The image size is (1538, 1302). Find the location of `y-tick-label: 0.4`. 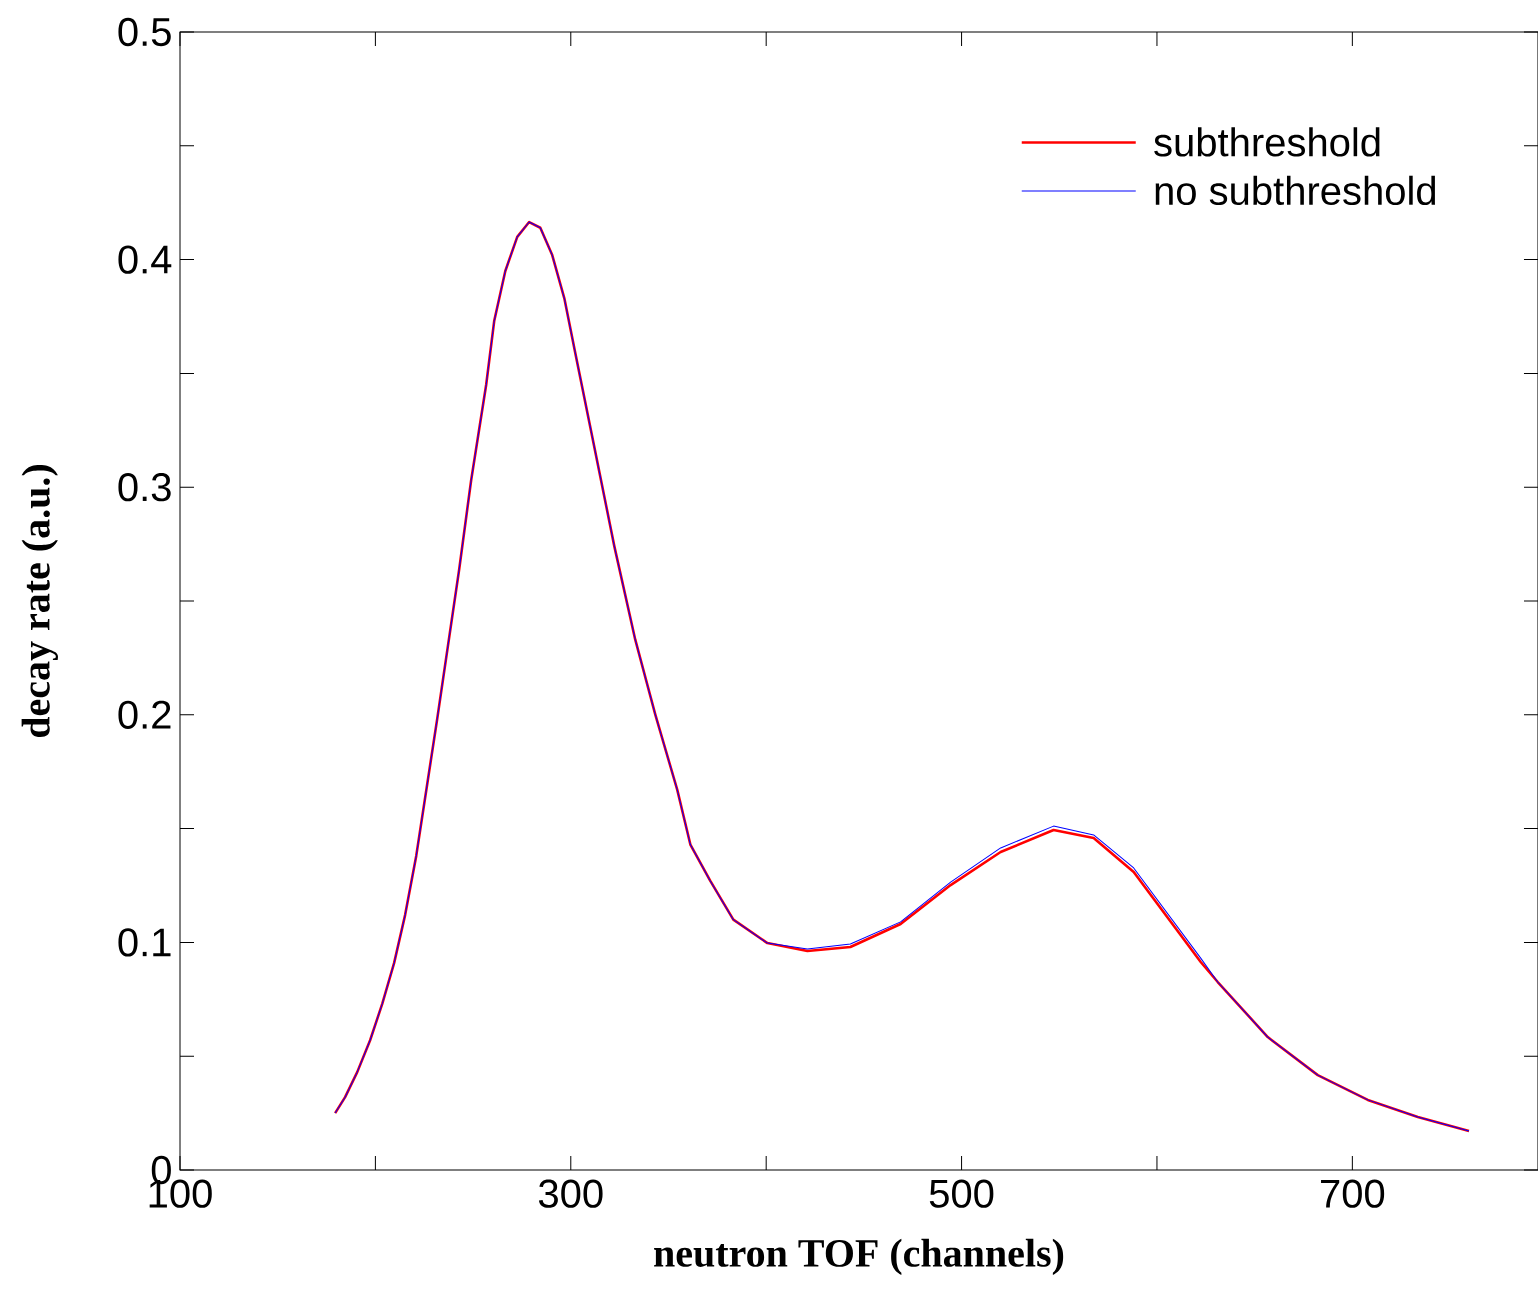

y-tick-label: 0.4 is located at coordinates (145, 259).